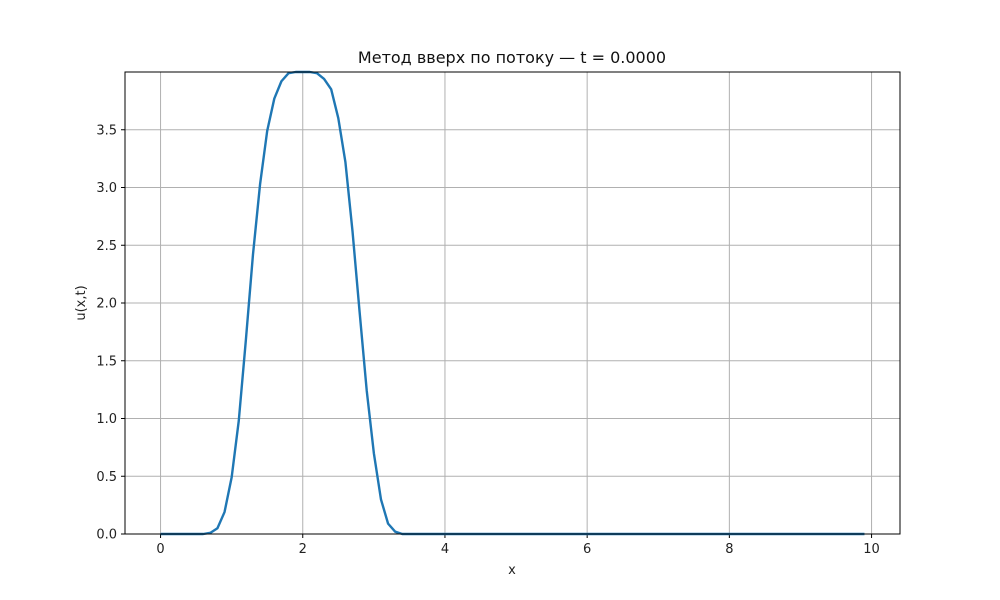  What do you see at coordinates (106, 304) in the screenshot?
I see `y-tick-label: 2.0` at bounding box center [106, 304].